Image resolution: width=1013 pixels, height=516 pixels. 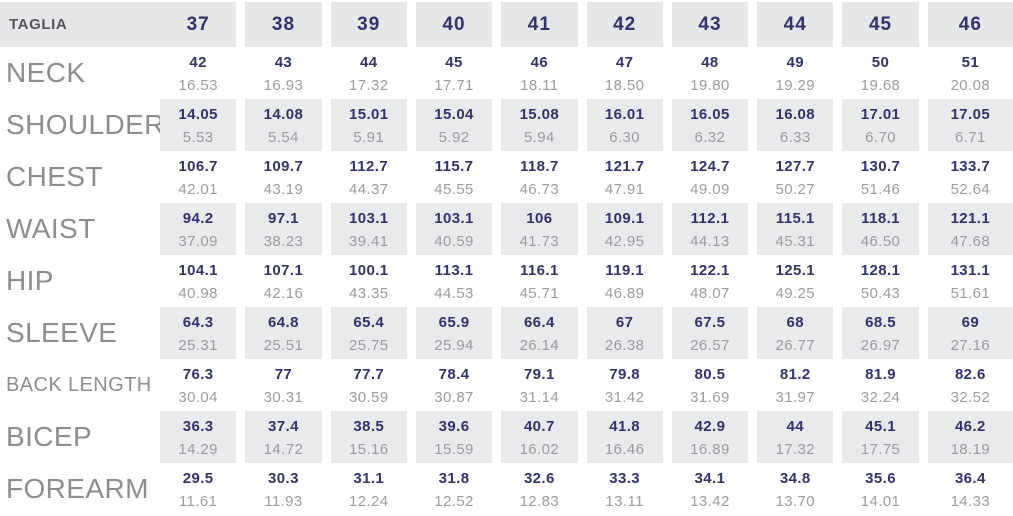 What do you see at coordinates (283, 166) in the screenshot?
I see `cm-value: 109.7` at bounding box center [283, 166].